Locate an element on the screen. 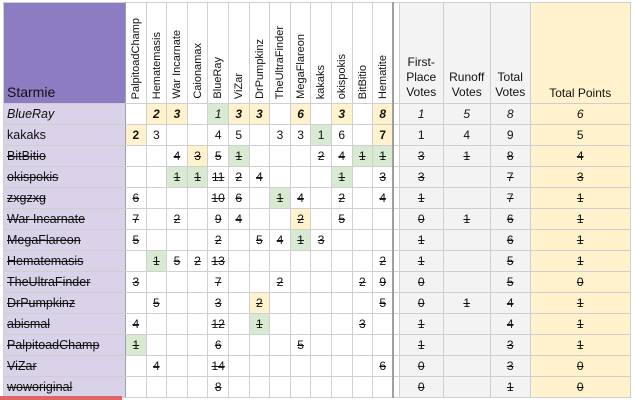 Image resolution: width=635 pixels, height=400 pixels. column-header-runoff: Runoff Votes is located at coordinates (466, 53).